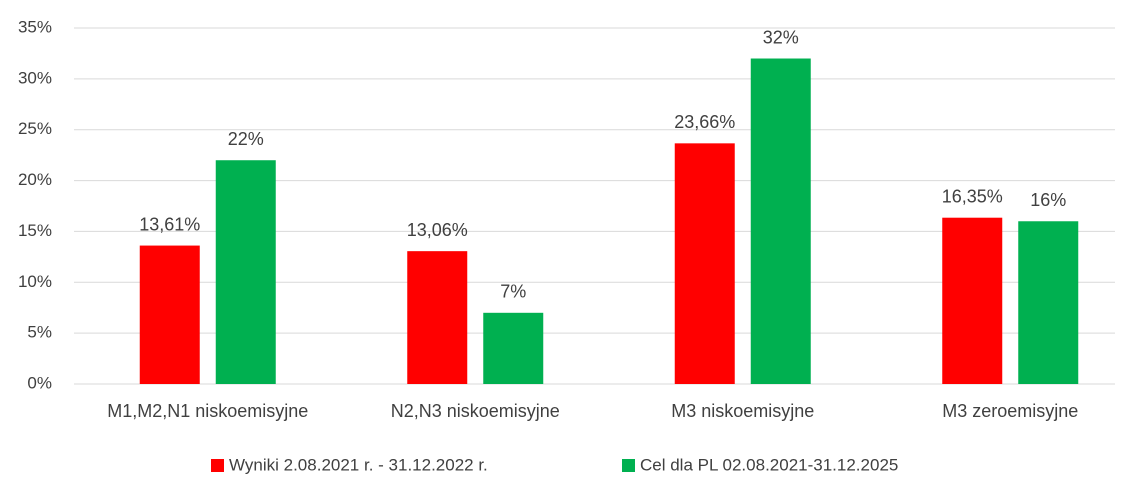 The image size is (1130, 477). Describe the element at coordinates (1048, 200) in the screenshot. I see `value-label: 16%` at that location.